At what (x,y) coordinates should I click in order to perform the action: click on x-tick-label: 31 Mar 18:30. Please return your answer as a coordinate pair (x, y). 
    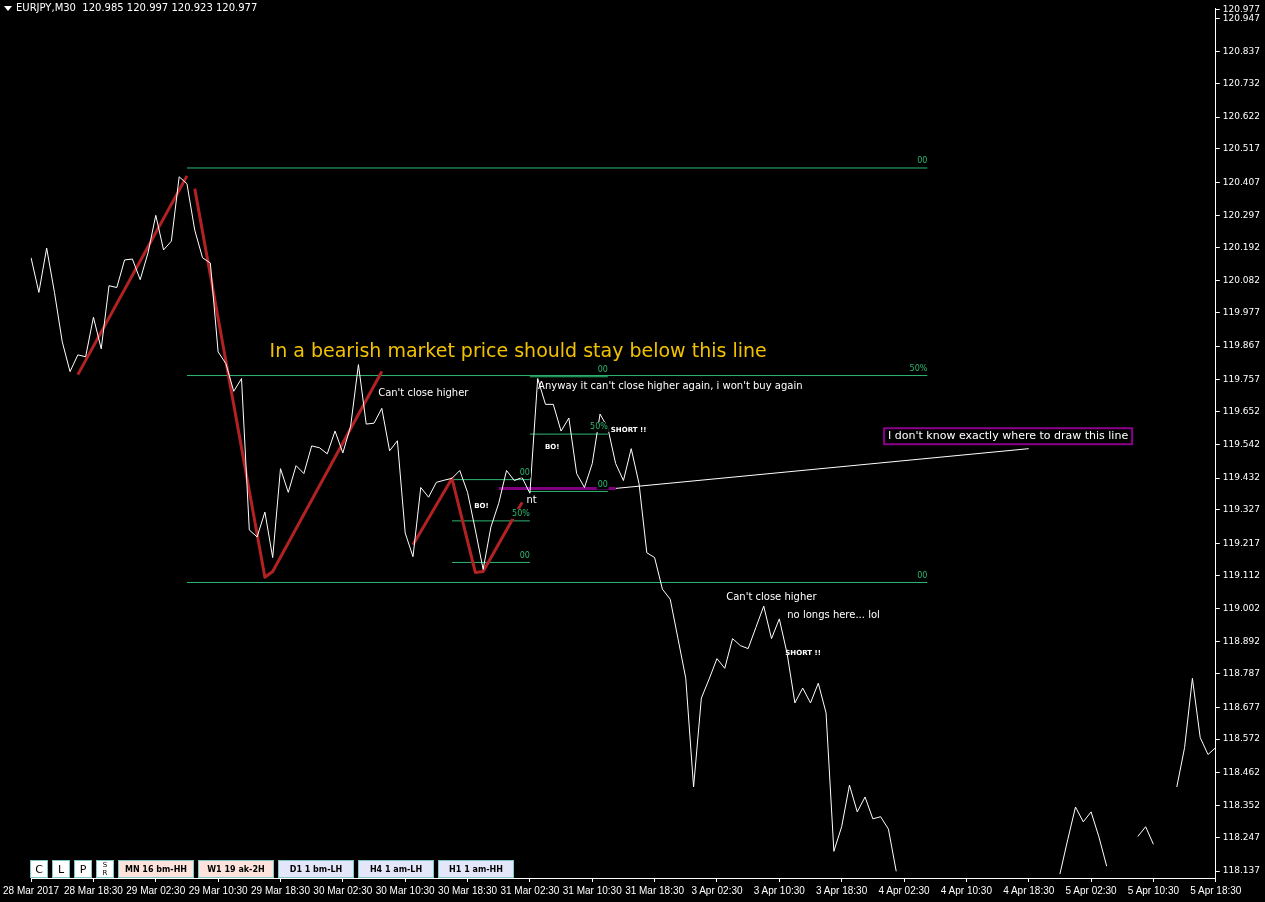
    Looking at the image, I should click on (655, 890).